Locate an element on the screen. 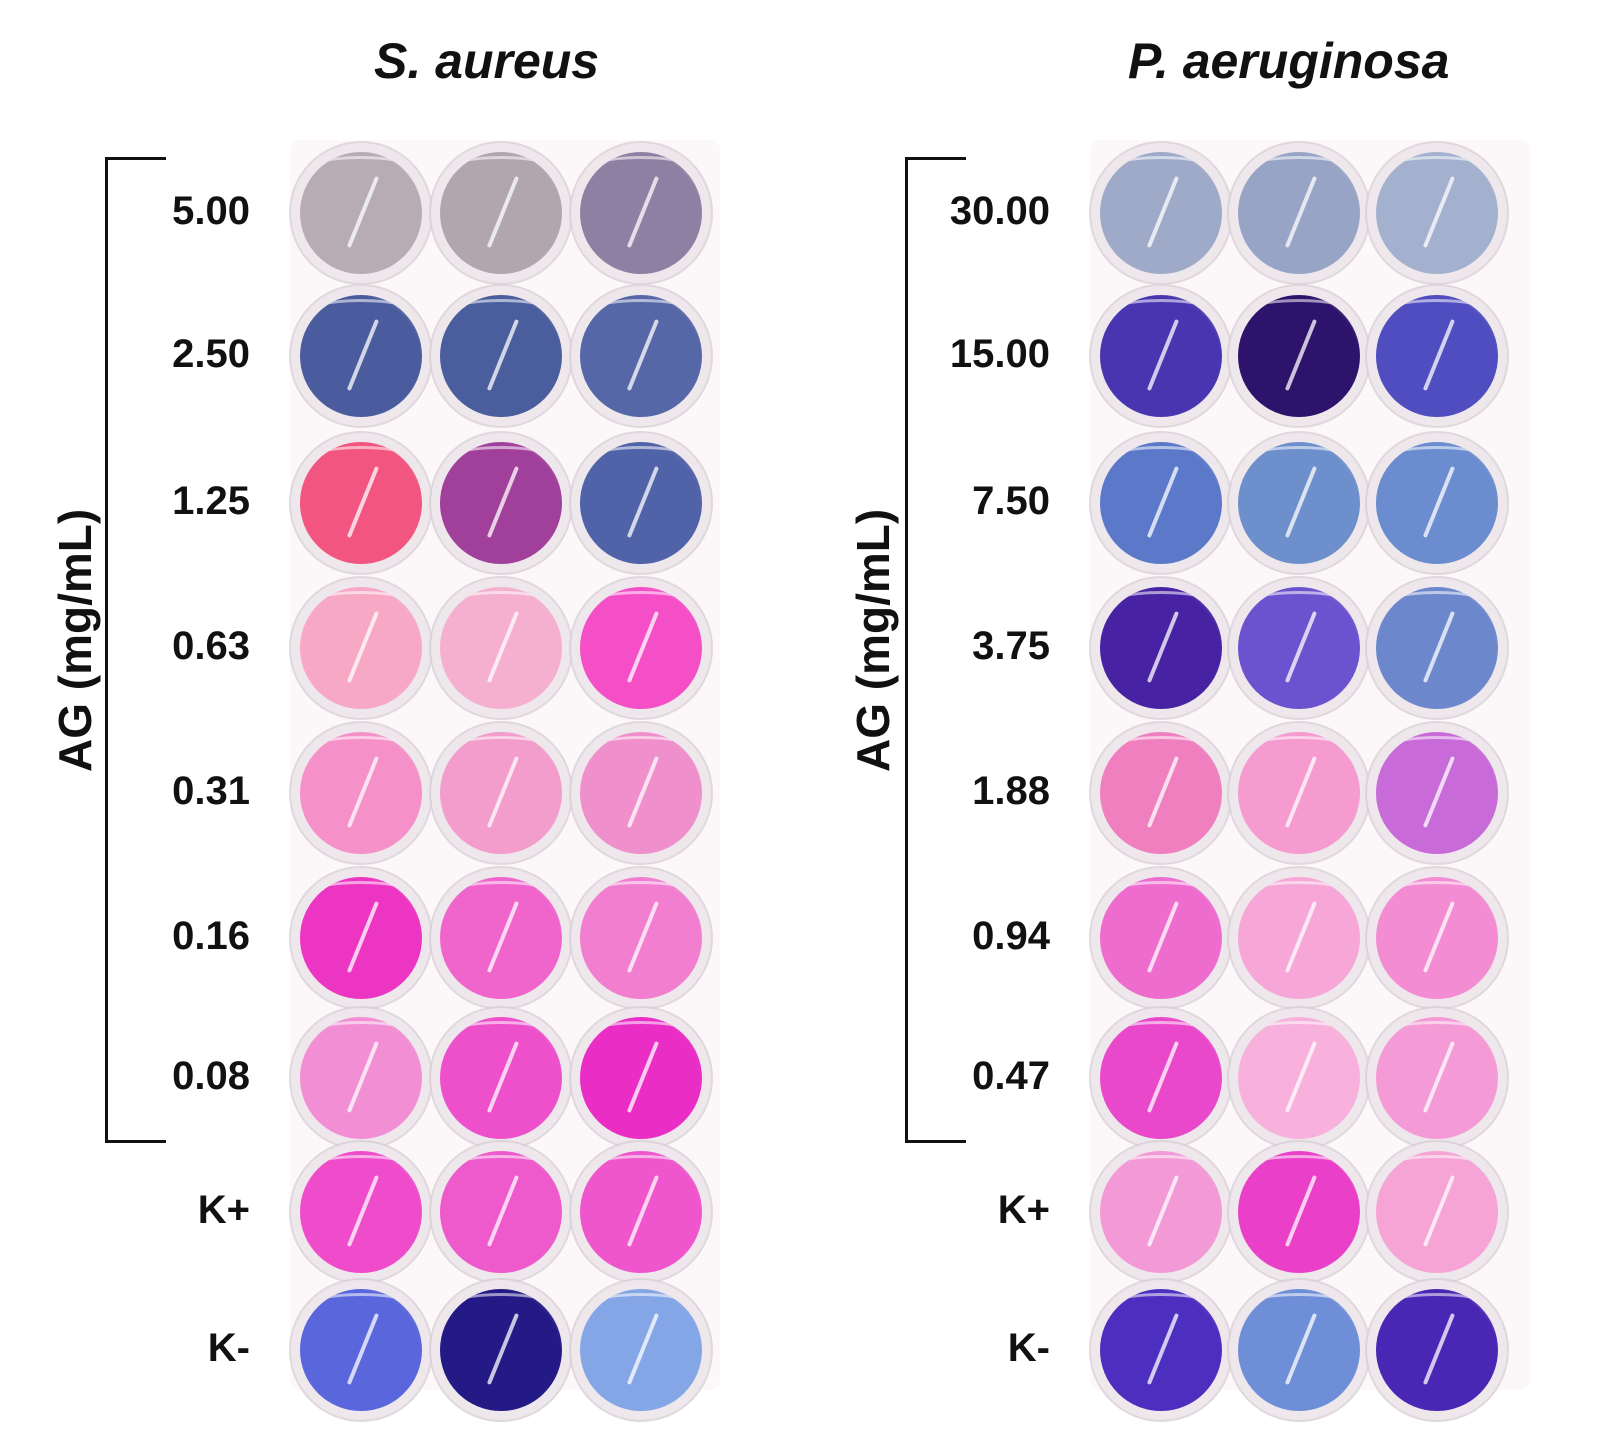 This screenshot has height=1446, width=1604. panel-title: S. aureus is located at coordinates (487, 61).